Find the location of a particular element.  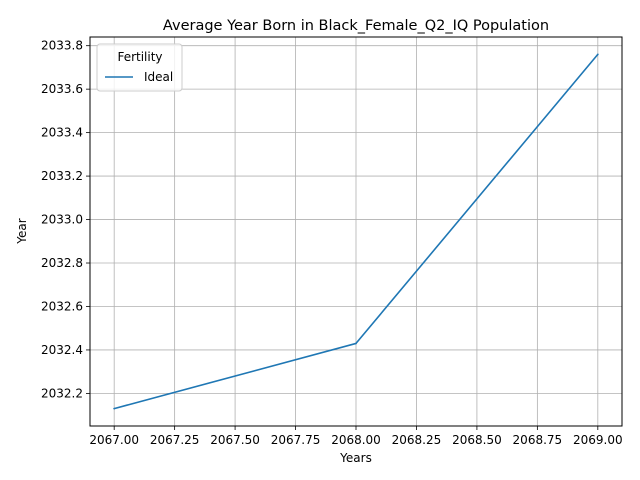

x-tick-label: 2068.25 is located at coordinates (417, 440).